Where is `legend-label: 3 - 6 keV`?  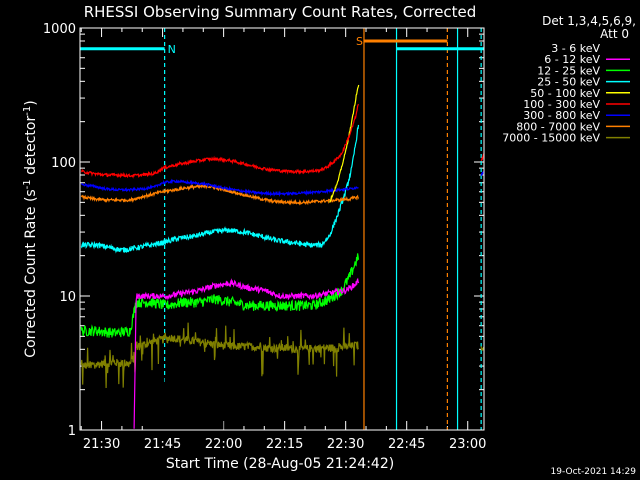 legend-label: 3 - 6 keV is located at coordinates (575, 48).